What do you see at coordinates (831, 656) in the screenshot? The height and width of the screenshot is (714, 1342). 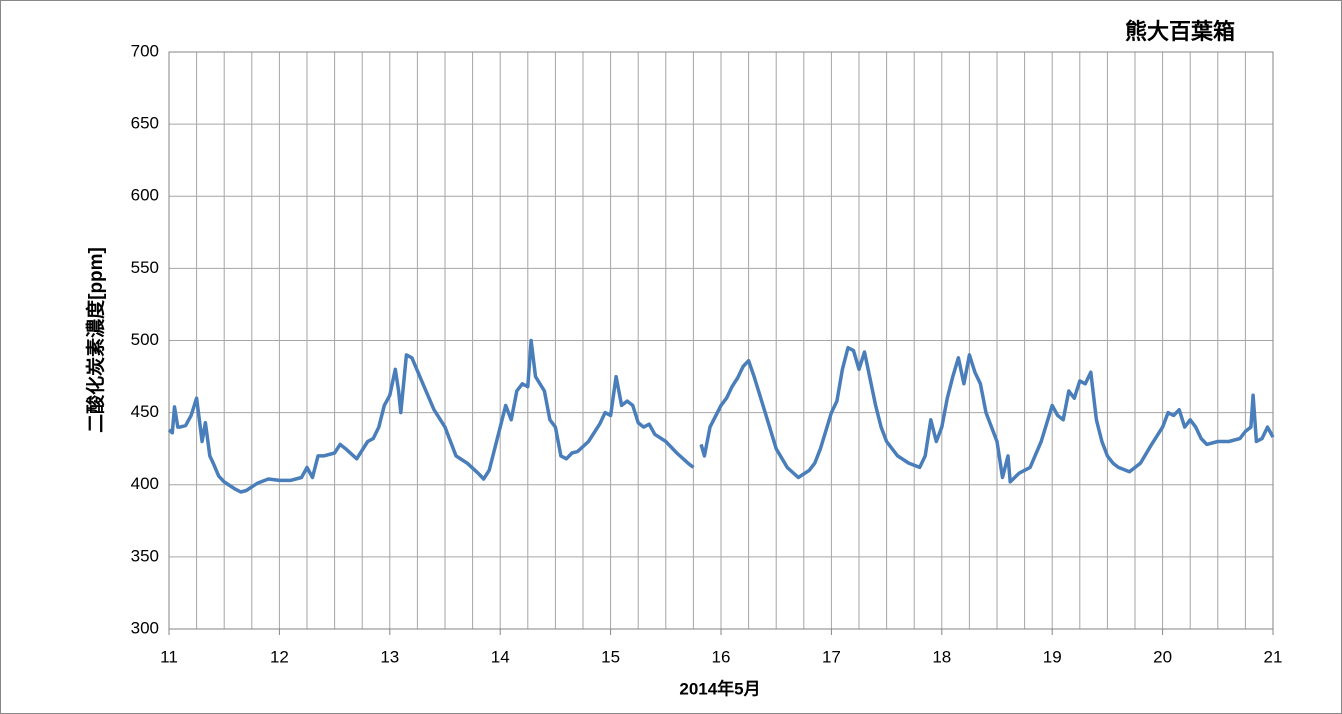 I see `x-tick-label: 17` at bounding box center [831, 656].